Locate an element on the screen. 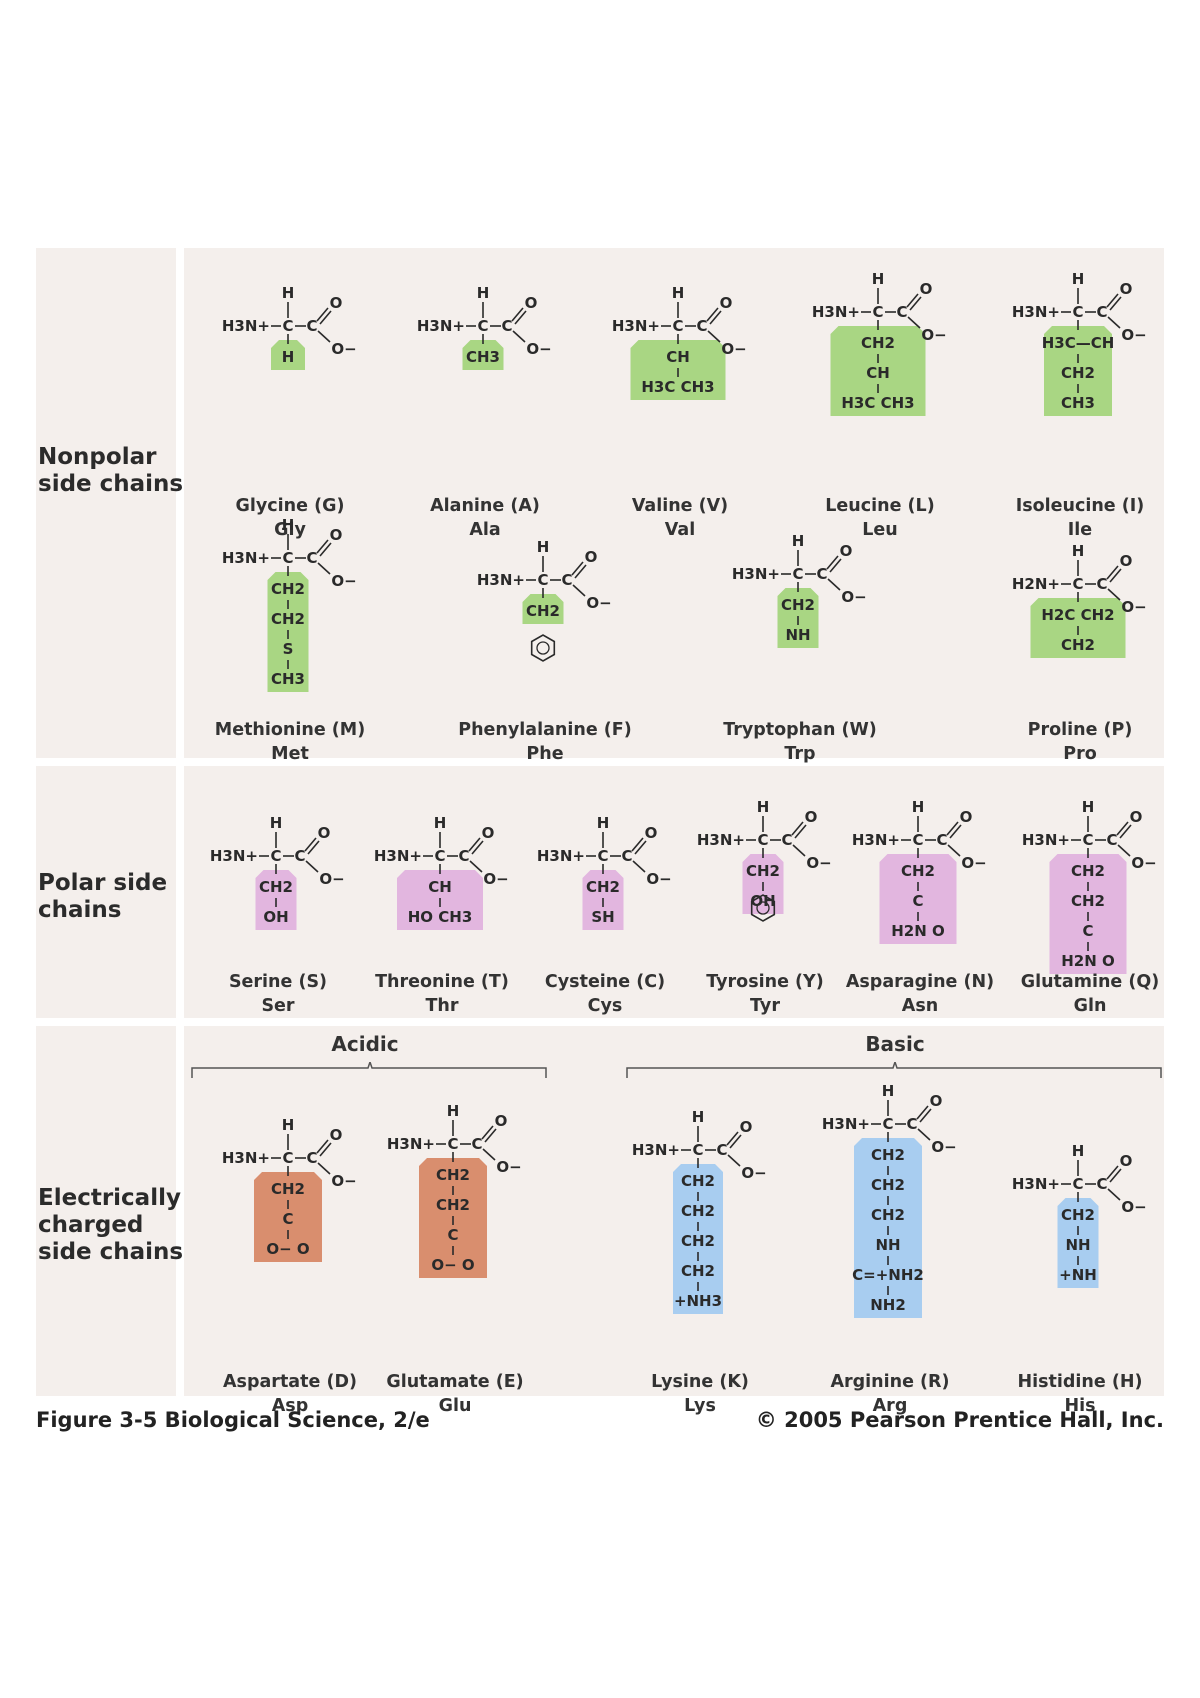 This screenshot has width=1200, height=1698. amino-acid-abbreviation: Met is located at coordinates (290, 754).